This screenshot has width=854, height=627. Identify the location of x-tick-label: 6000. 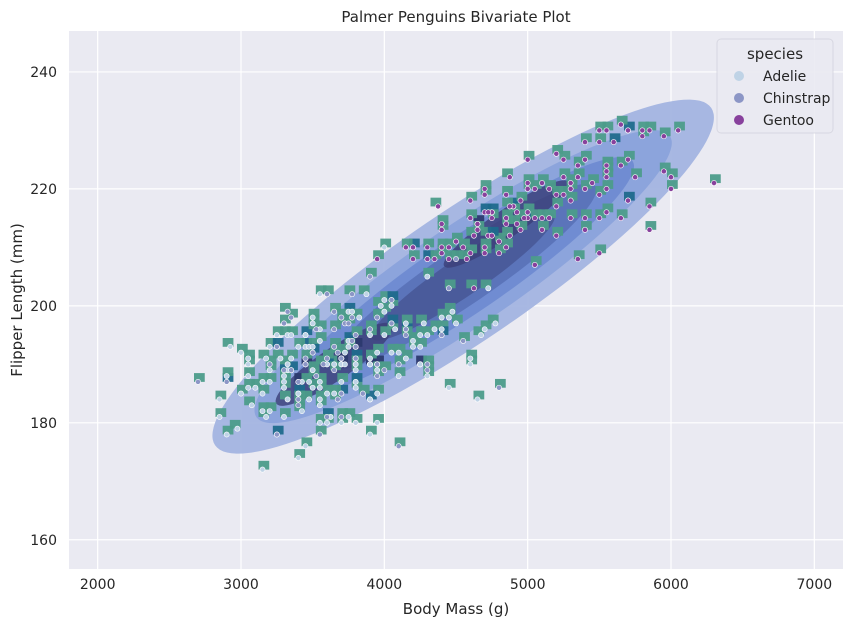
(671, 585).